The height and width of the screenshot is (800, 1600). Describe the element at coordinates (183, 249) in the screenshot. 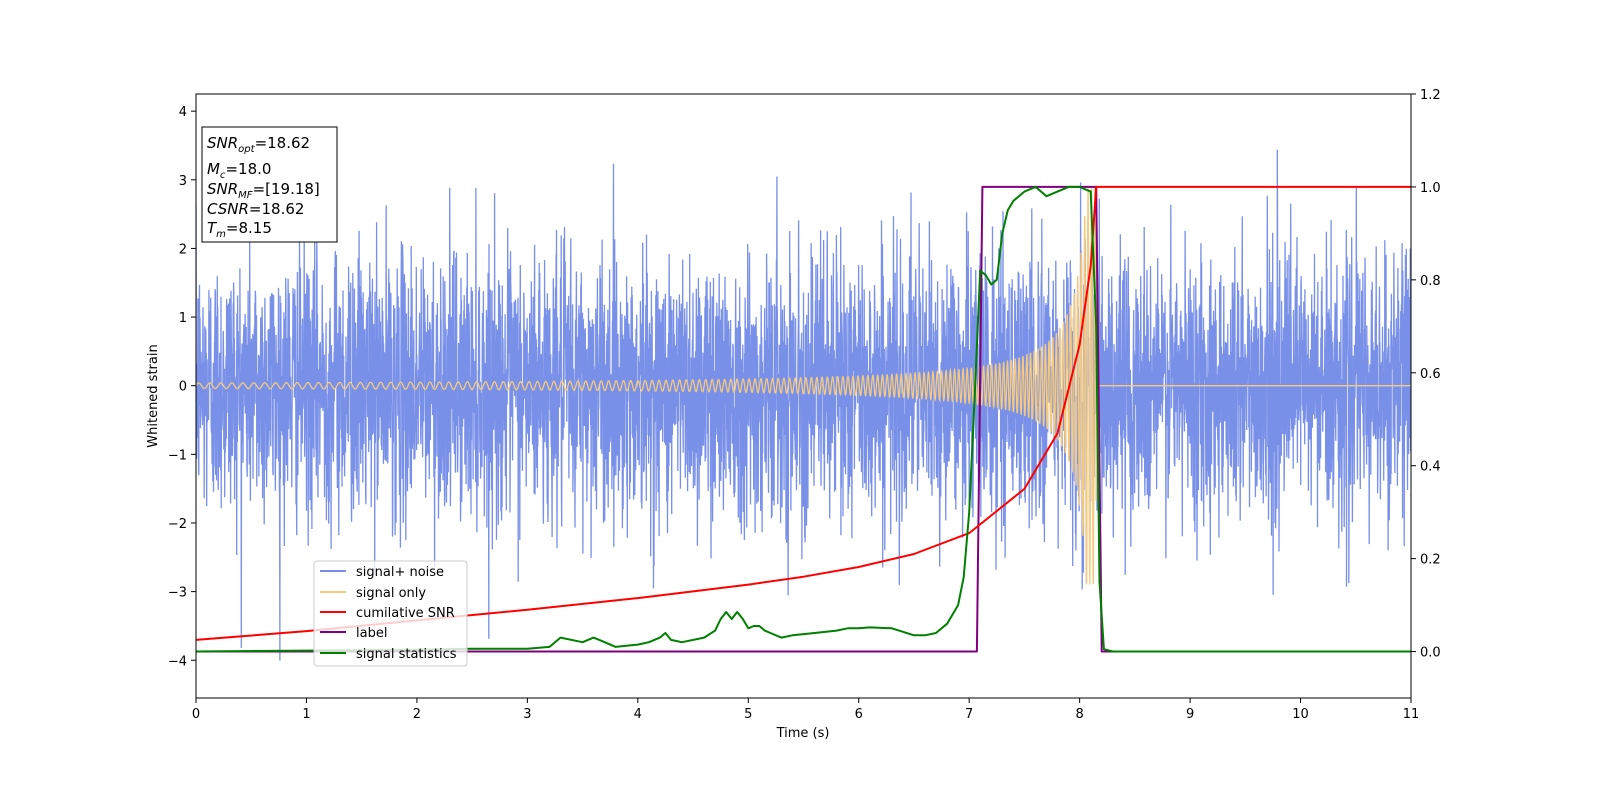

I see `left-y-tick-label: 2` at that location.